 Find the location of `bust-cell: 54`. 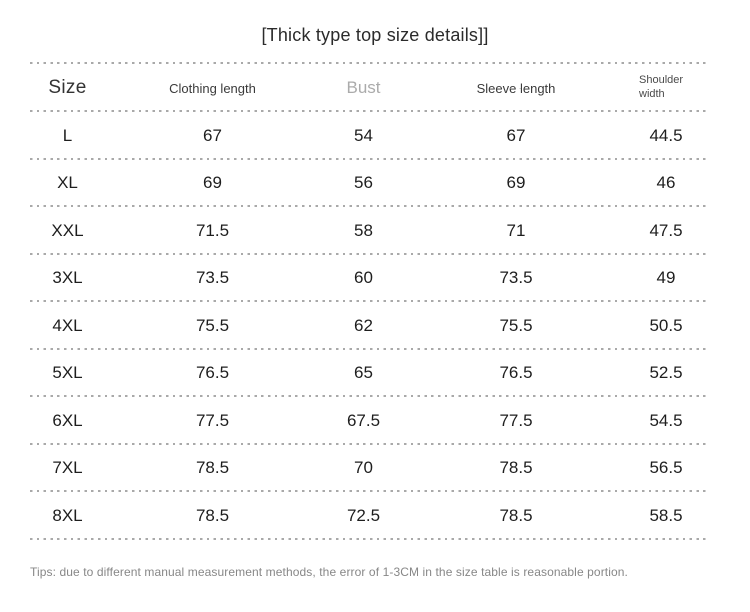

bust-cell: 54 is located at coordinates (363, 135).